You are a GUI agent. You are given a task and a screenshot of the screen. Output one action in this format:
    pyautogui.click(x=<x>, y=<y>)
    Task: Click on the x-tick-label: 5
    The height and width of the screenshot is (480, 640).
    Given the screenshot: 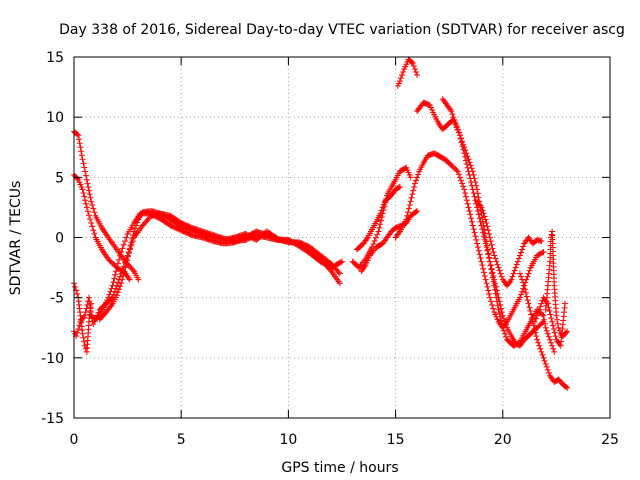 What is the action you would take?
    pyautogui.click(x=181, y=440)
    